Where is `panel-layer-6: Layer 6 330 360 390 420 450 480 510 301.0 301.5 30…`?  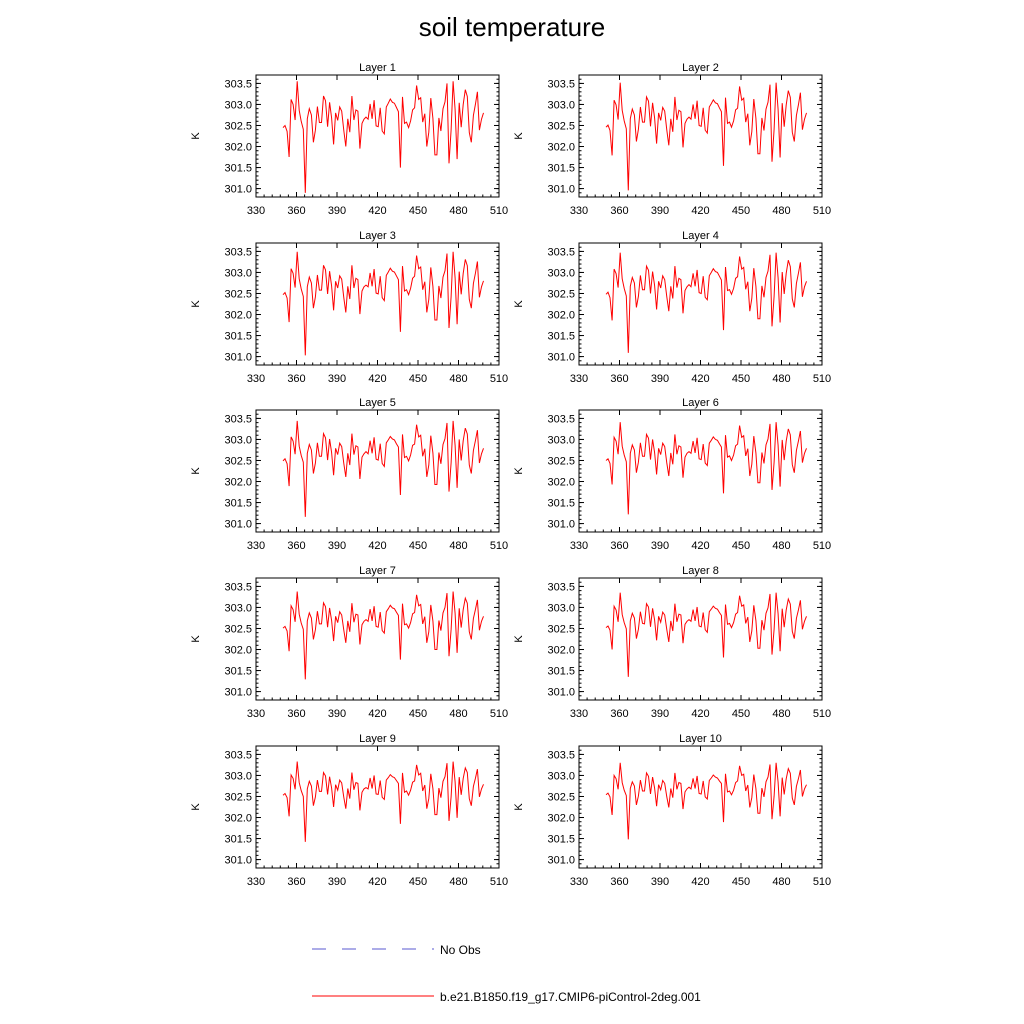 panel-layer-6: Layer 6 330 360 390 420 450 480 510 301.0 301.5 30… is located at coordinates (672, 474).